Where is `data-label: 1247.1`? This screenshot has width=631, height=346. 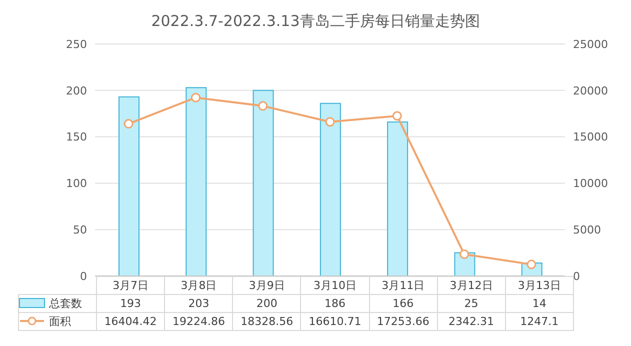 data-label: 1247.1 is located at coordinates (539, 321).